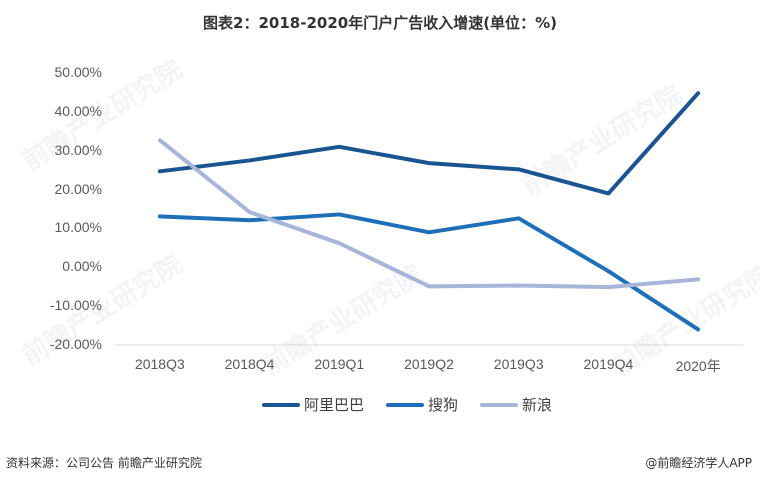 The height and width of the screenshot is (482, 760). Describe the element at coordinates (78, 188) in the screenshot. I see `y-tick-label: 20.00%` at that location.